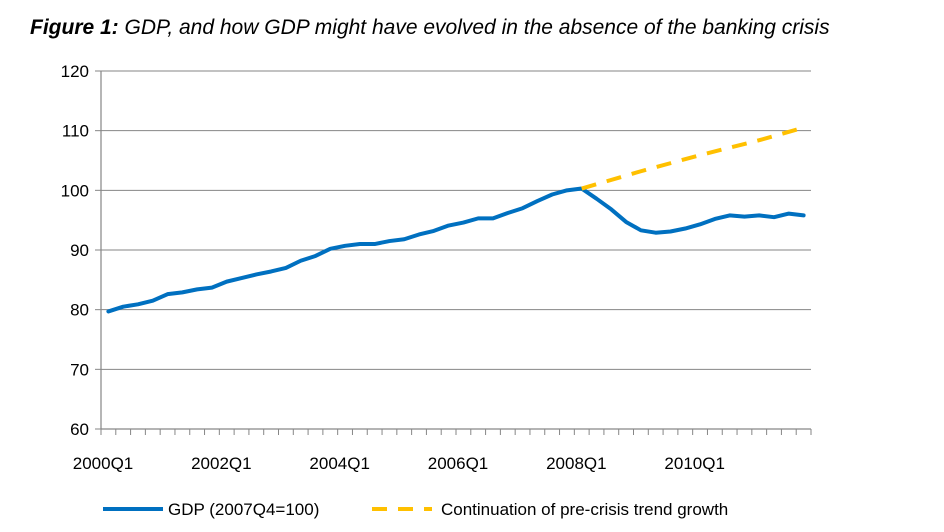  Describe the element at coordinates (75, 190) in the screenshot. I see `y-tick-label: 100` at that location.